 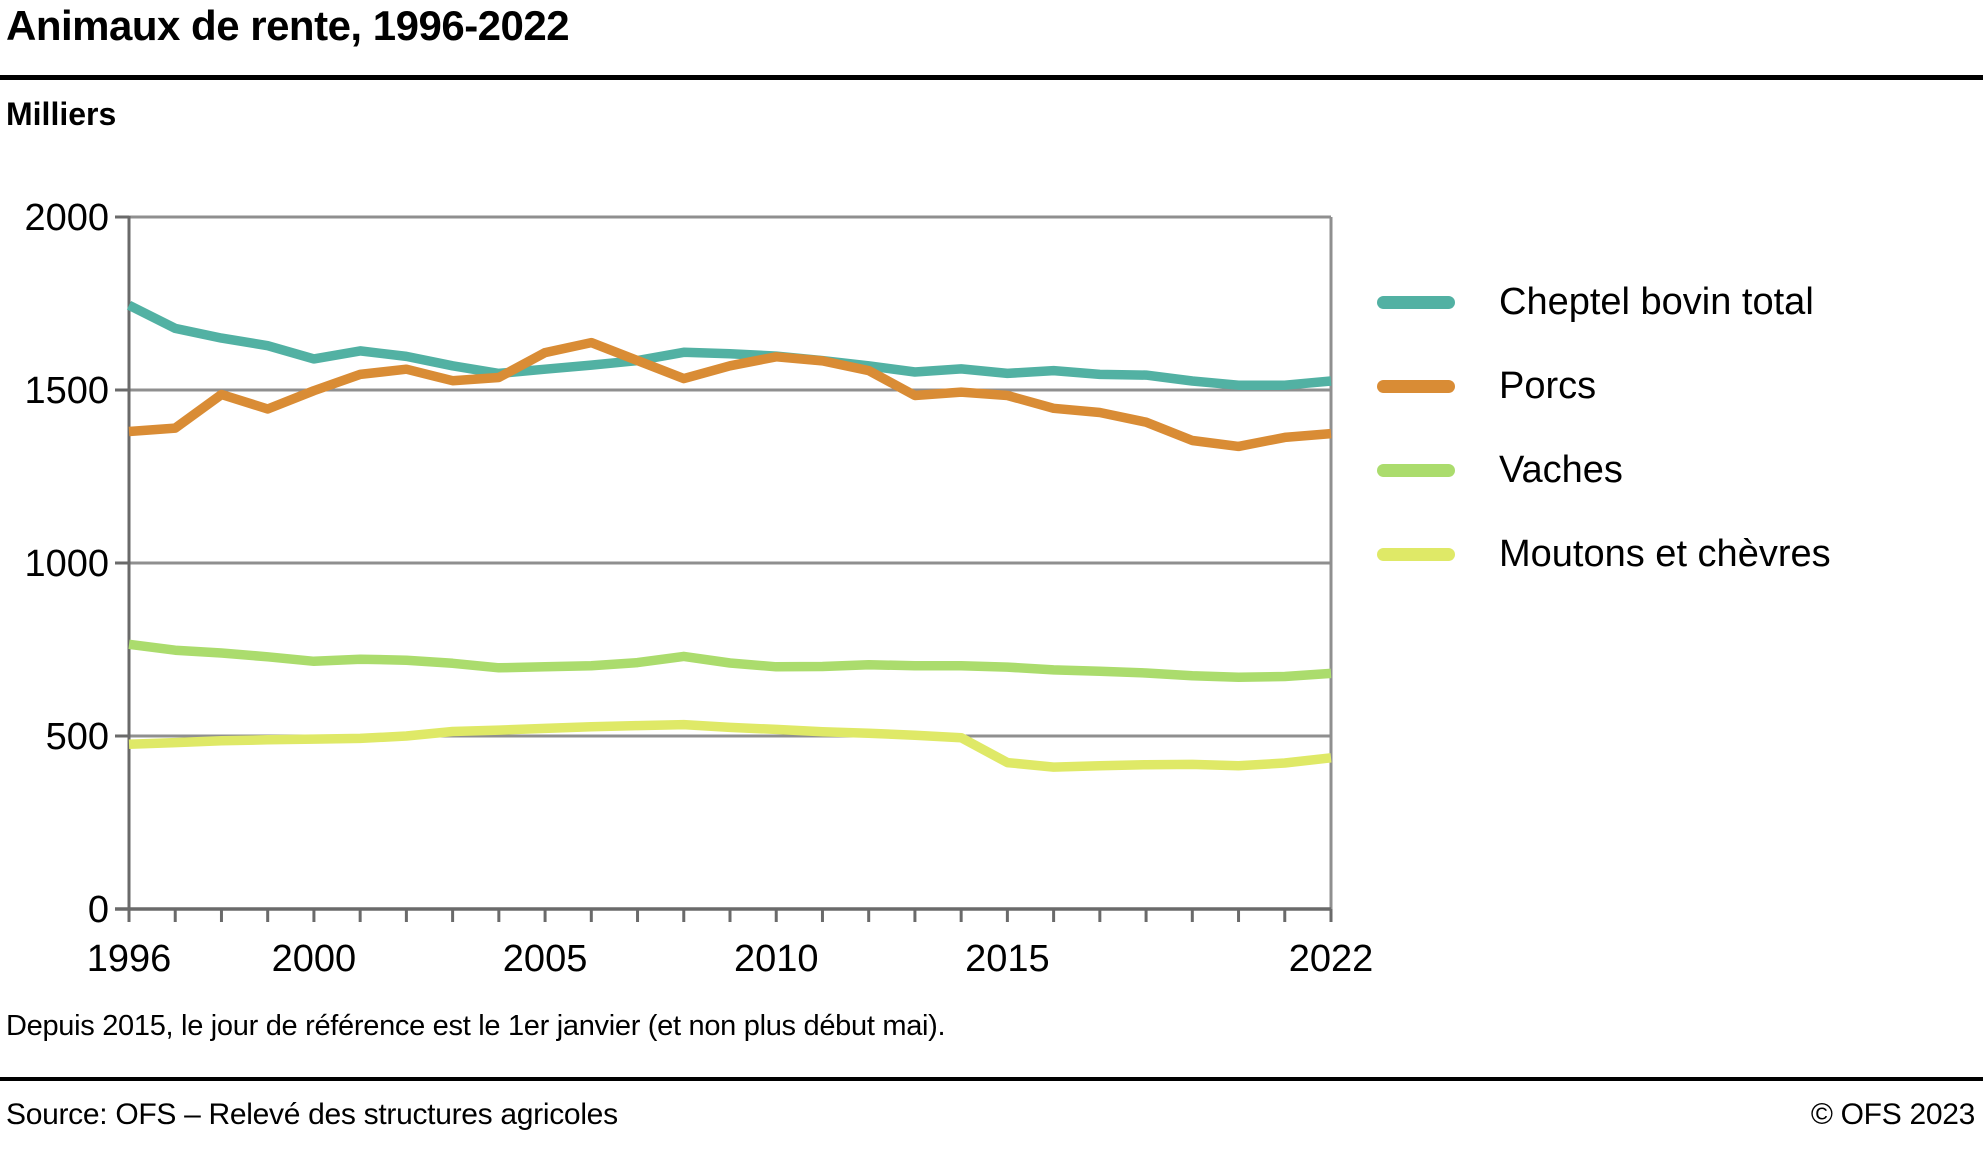 What do you see at coordinates (730, 394) in the screenshot?
I see `series-line-porcs` at bounding box center [730, 394].